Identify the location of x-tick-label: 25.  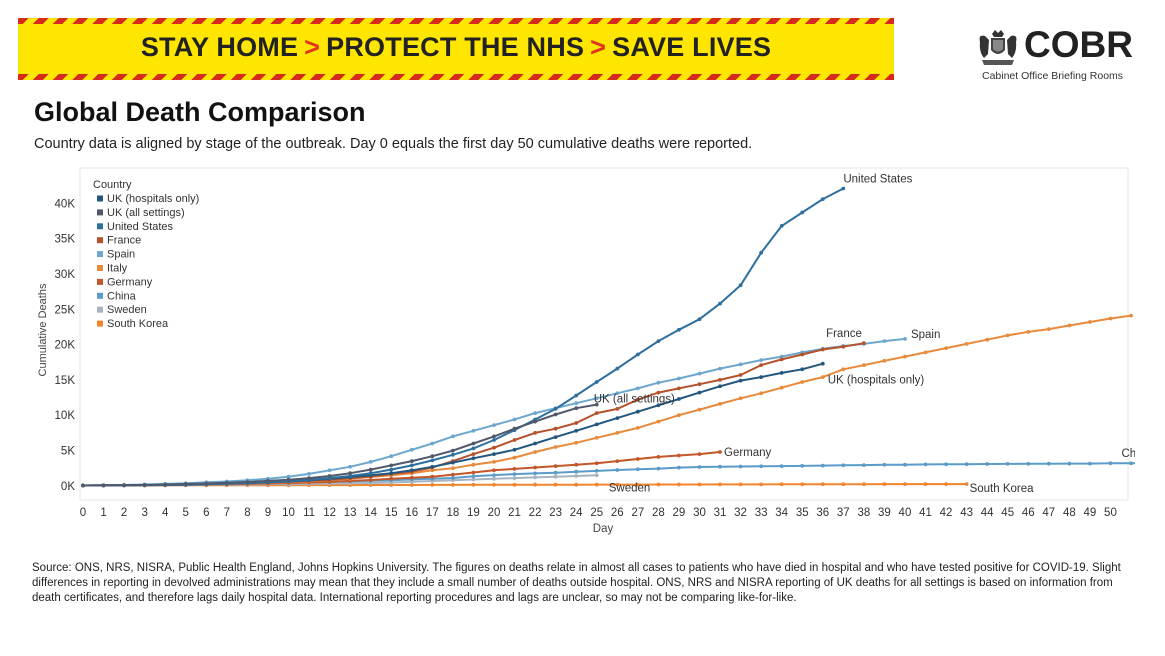
(596, 513).